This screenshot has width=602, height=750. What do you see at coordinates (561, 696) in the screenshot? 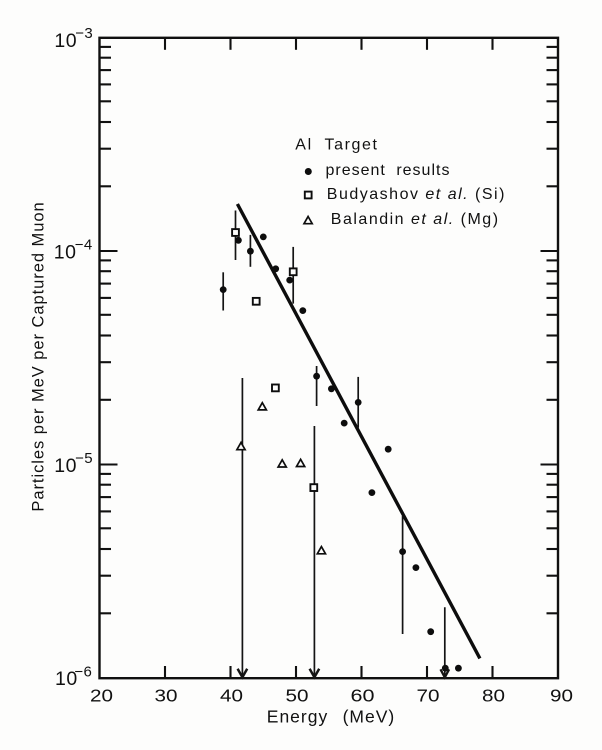
I see `svg-text: 90` at bounding box center [561, 696].